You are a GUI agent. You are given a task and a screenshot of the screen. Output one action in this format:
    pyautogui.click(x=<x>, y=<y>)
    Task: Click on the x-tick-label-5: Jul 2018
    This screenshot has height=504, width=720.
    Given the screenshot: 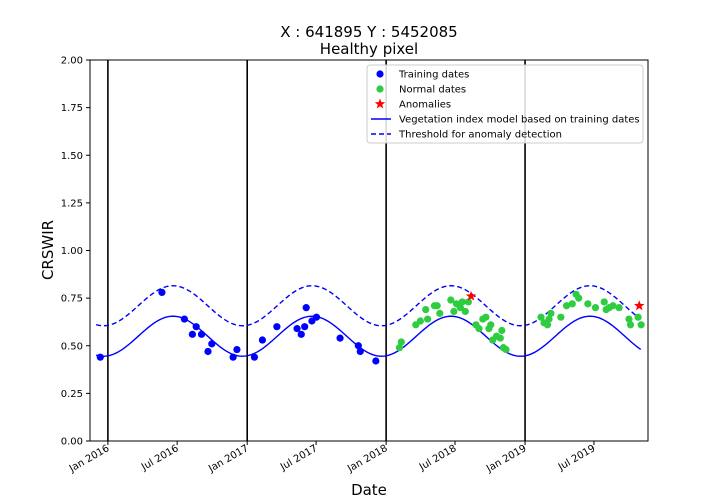 What is the action you would take?
    pyautogui.click(x=438, y=458)
    